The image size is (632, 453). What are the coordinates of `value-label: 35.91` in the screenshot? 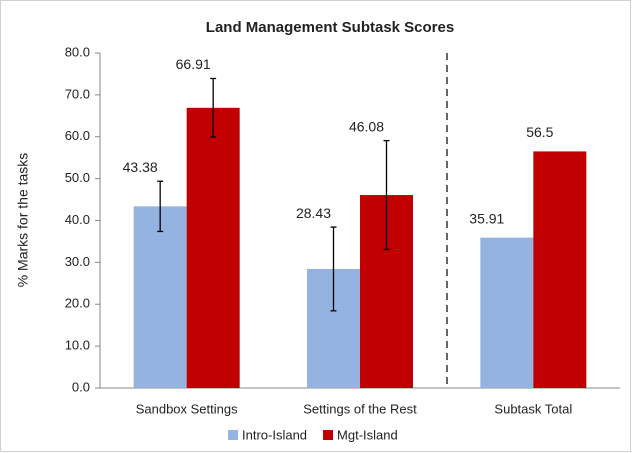 It's located at (486, 218).